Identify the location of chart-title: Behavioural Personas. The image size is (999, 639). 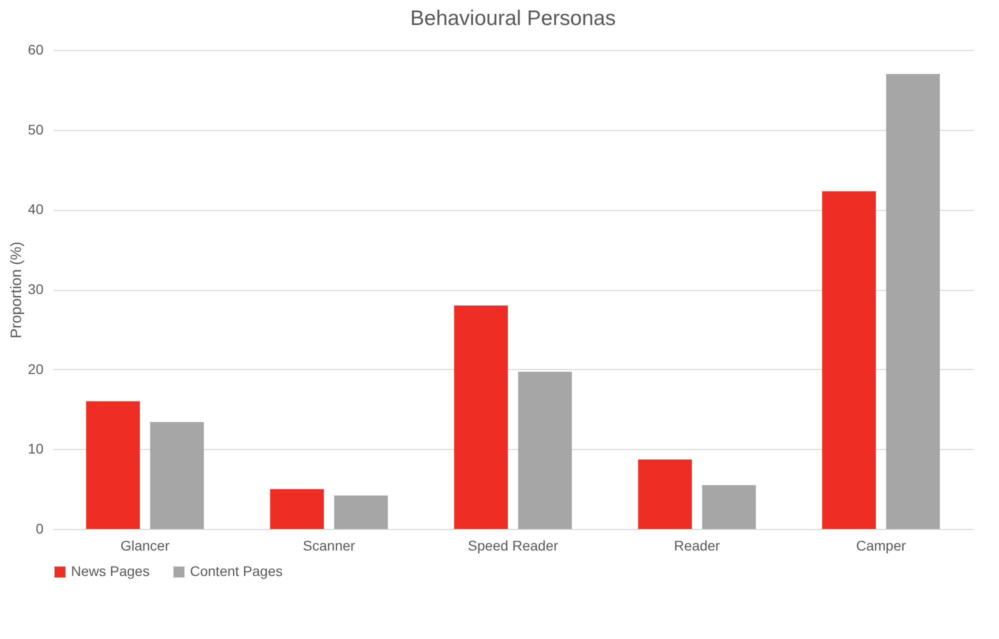
(513, 18).